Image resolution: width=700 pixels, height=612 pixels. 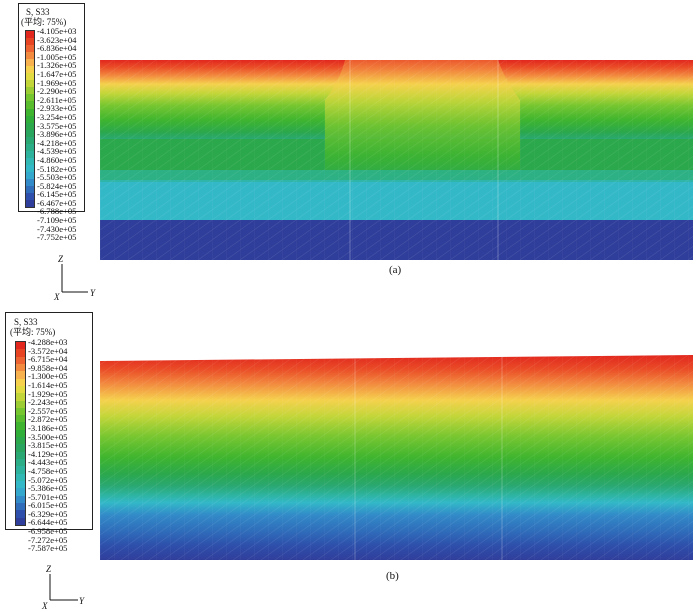 I want to click on legend-b-label: -6.329e+05, so click(x=48, y=513).